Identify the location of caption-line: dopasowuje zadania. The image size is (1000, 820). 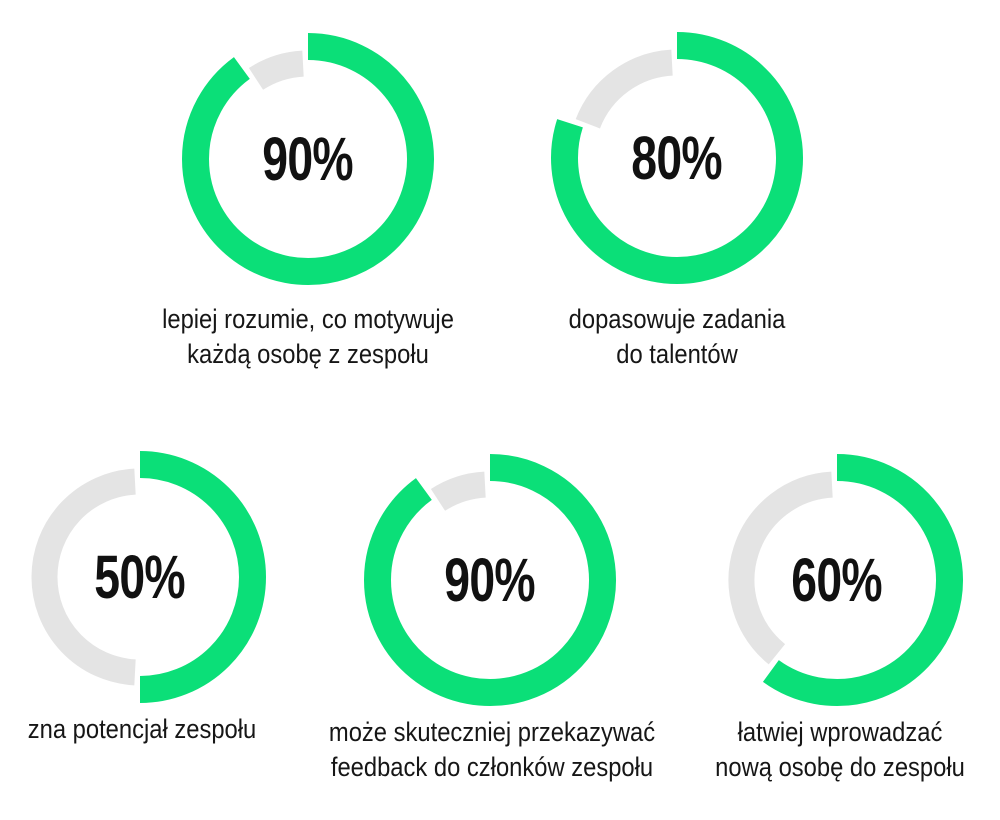
(677, 319).